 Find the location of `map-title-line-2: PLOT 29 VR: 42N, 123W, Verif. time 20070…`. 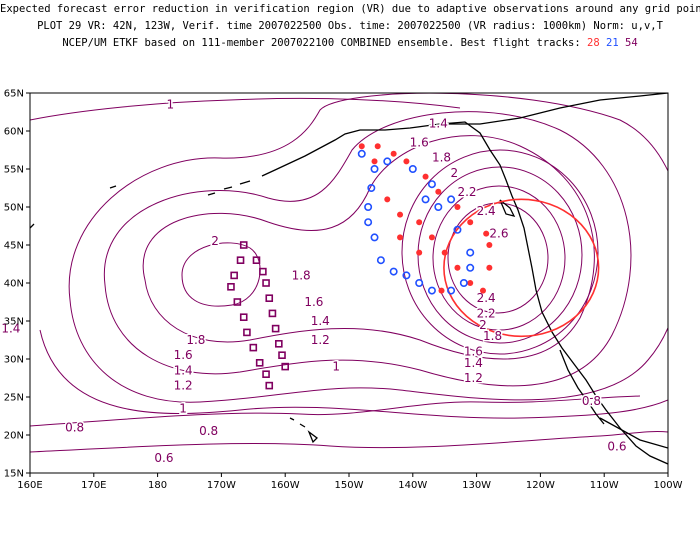

map-title-line-2: PLOT 29 VR: 42N, 123W, Verif. time 20070… is located at coordinates (350, 26).